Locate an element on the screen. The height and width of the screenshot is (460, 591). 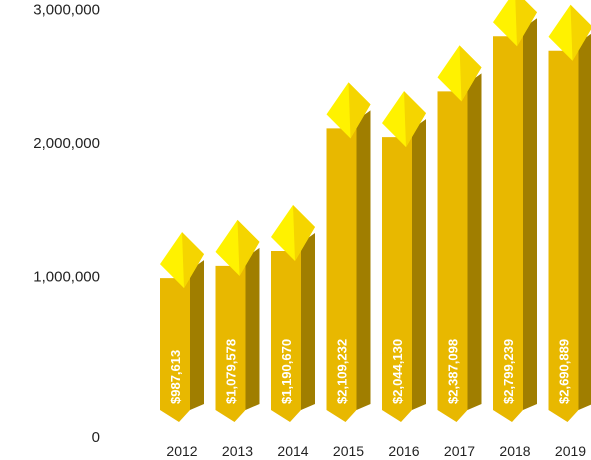
x-tick-label: 2013 is located at coordinates (237, 451).